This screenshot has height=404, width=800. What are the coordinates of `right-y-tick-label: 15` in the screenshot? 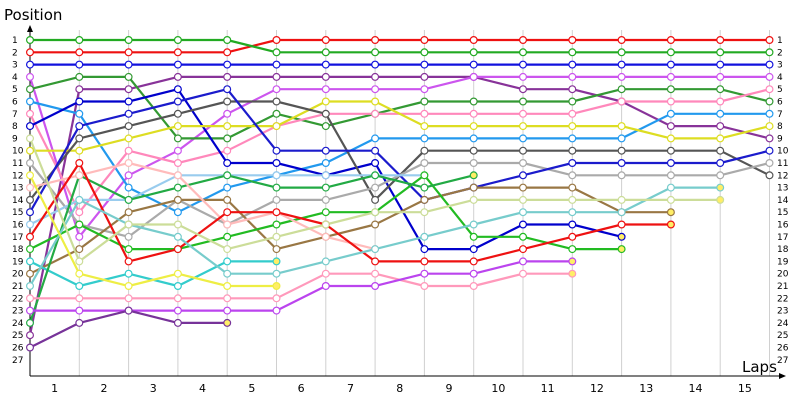 It's located at (782, 213).